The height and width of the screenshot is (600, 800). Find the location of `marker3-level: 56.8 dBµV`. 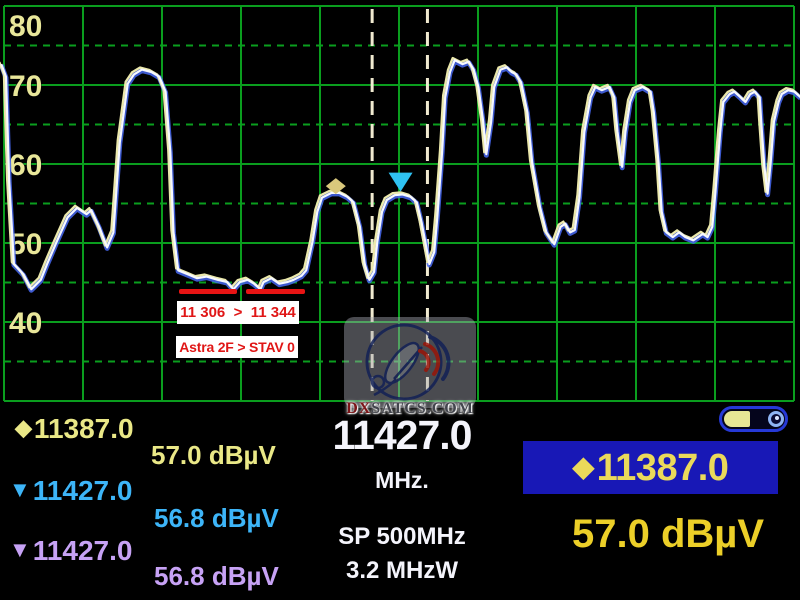

marker3-level: 56.8 dBµV is located at coordinates (216, 576).